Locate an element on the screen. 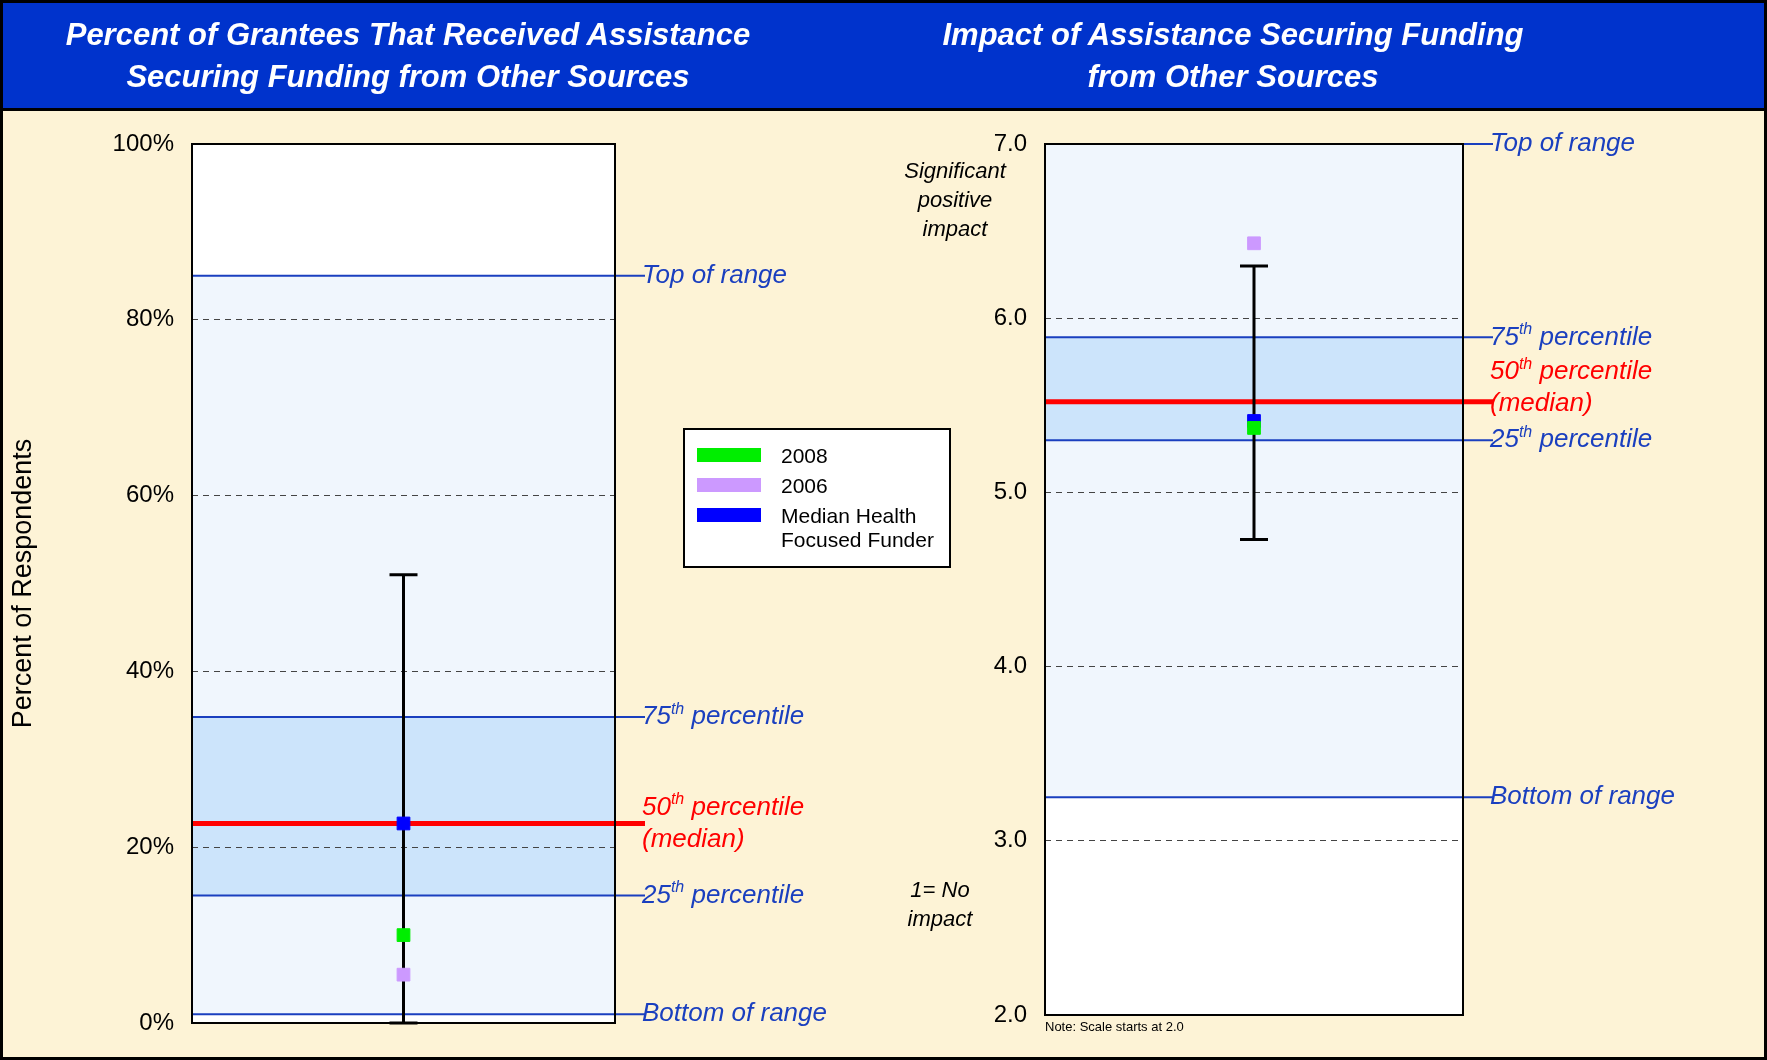 The width and height of the screenshot is (1767, 1060). legend-label: 2008 is located at coordinates (804, 456).